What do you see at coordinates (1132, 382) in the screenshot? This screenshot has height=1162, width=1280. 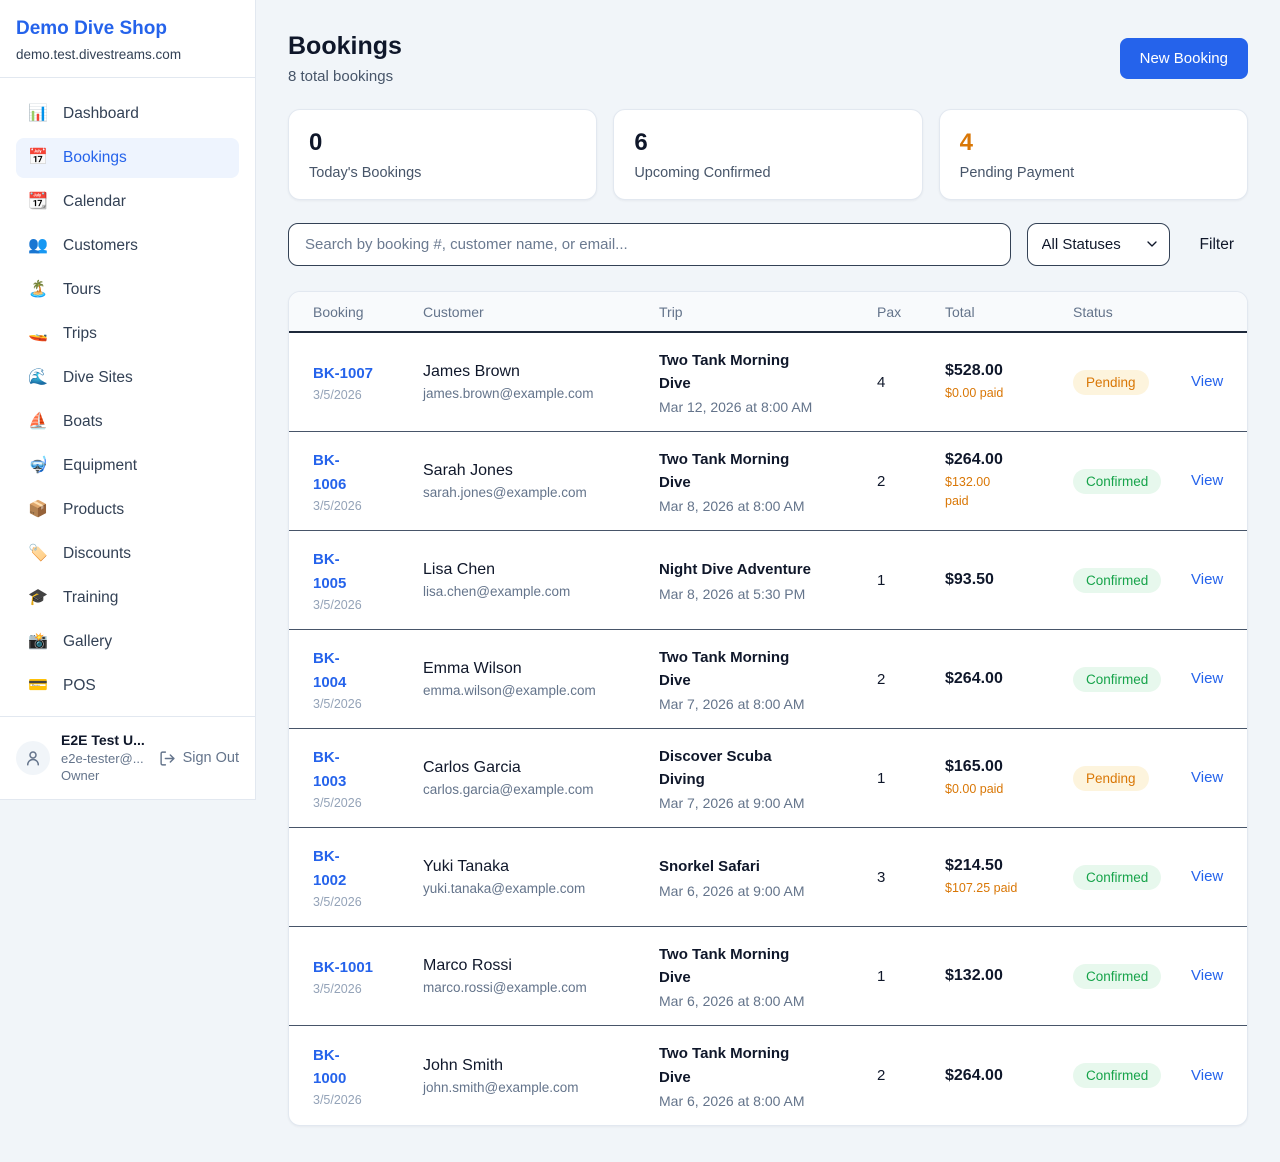 I see `status-cell: Pending` at bounding box center [1132, 382].